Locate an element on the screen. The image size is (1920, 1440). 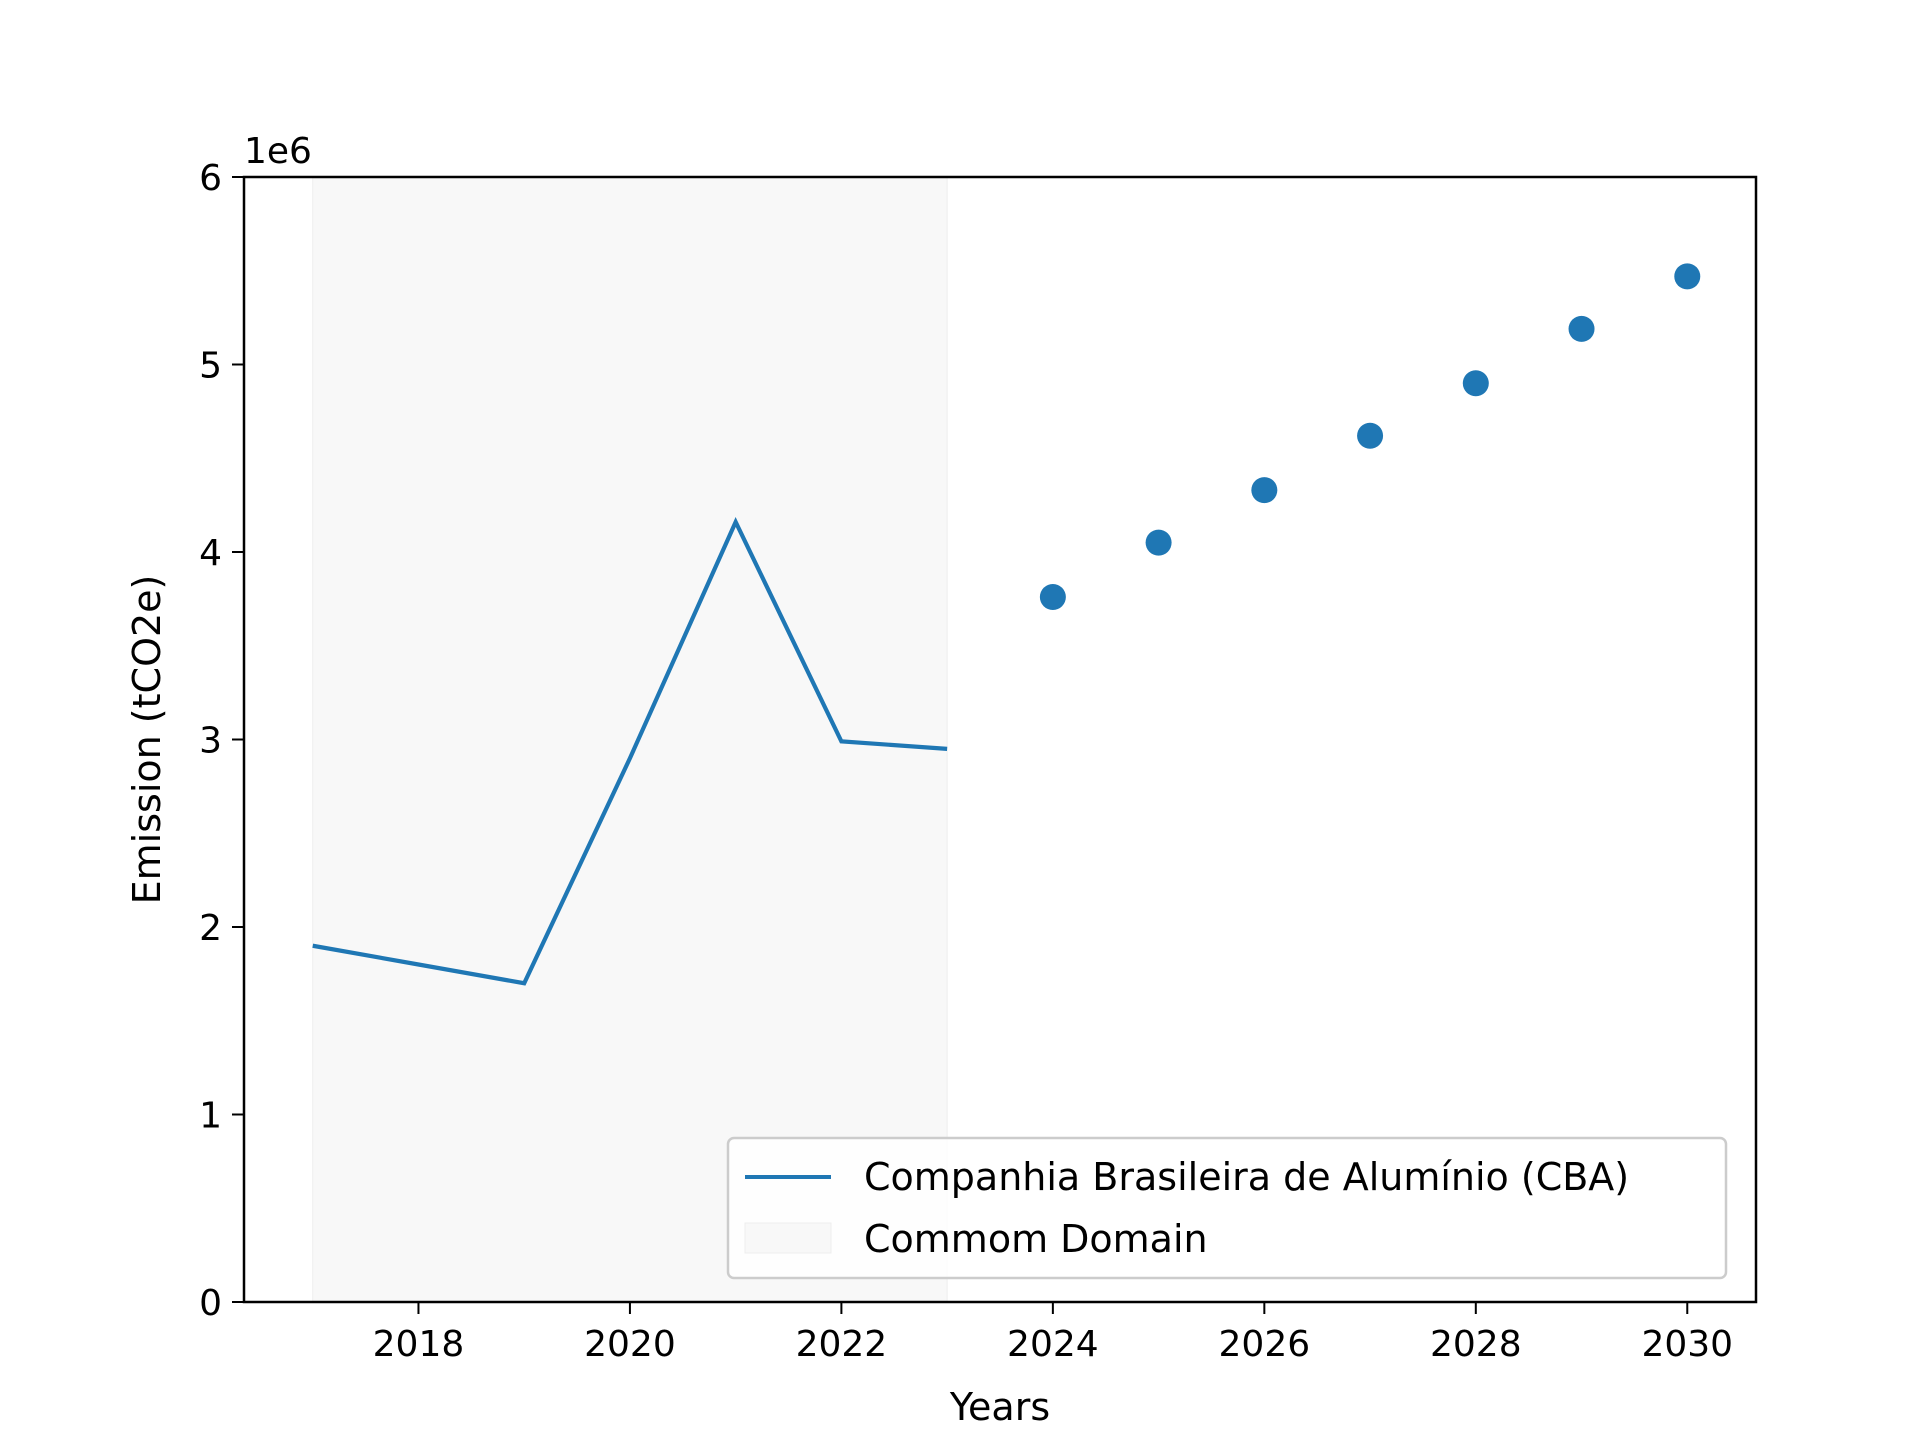
y-tick-label: 3 is located at coordinates (210, 741).